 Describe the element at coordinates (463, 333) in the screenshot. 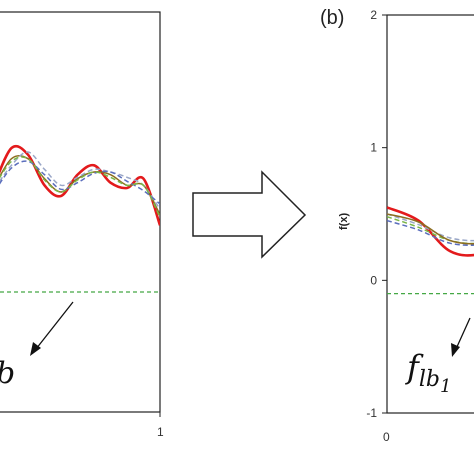

I see `panel-b-annotation-arrow` at that location.